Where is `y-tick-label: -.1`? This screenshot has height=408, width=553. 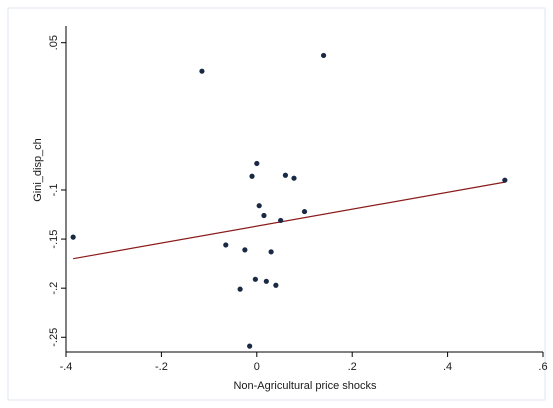
y-tick-label: -.1 is located at coordinates (54, 190).